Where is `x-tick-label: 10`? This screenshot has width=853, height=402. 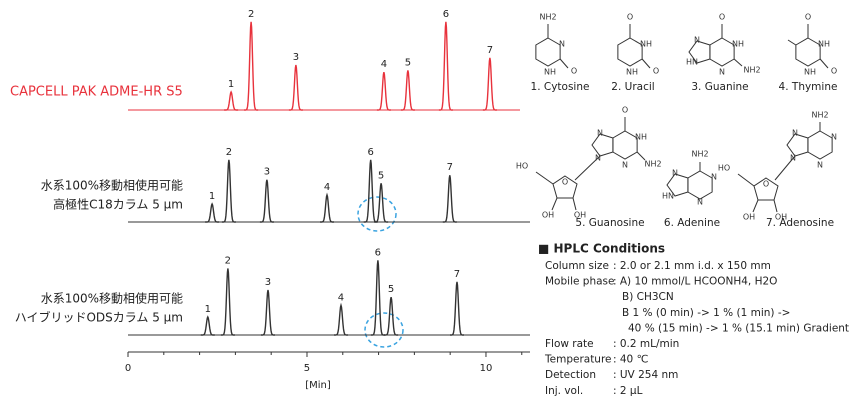
x-tick-label: 10 is located at coordinates (486, 368).